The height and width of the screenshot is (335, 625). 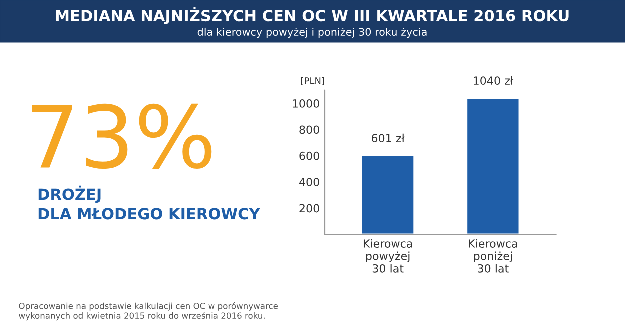 I want to click on chart-subtitle: dla kierowcy powyżej i poniżej 30 roku życia, so click(x=312, y=33).